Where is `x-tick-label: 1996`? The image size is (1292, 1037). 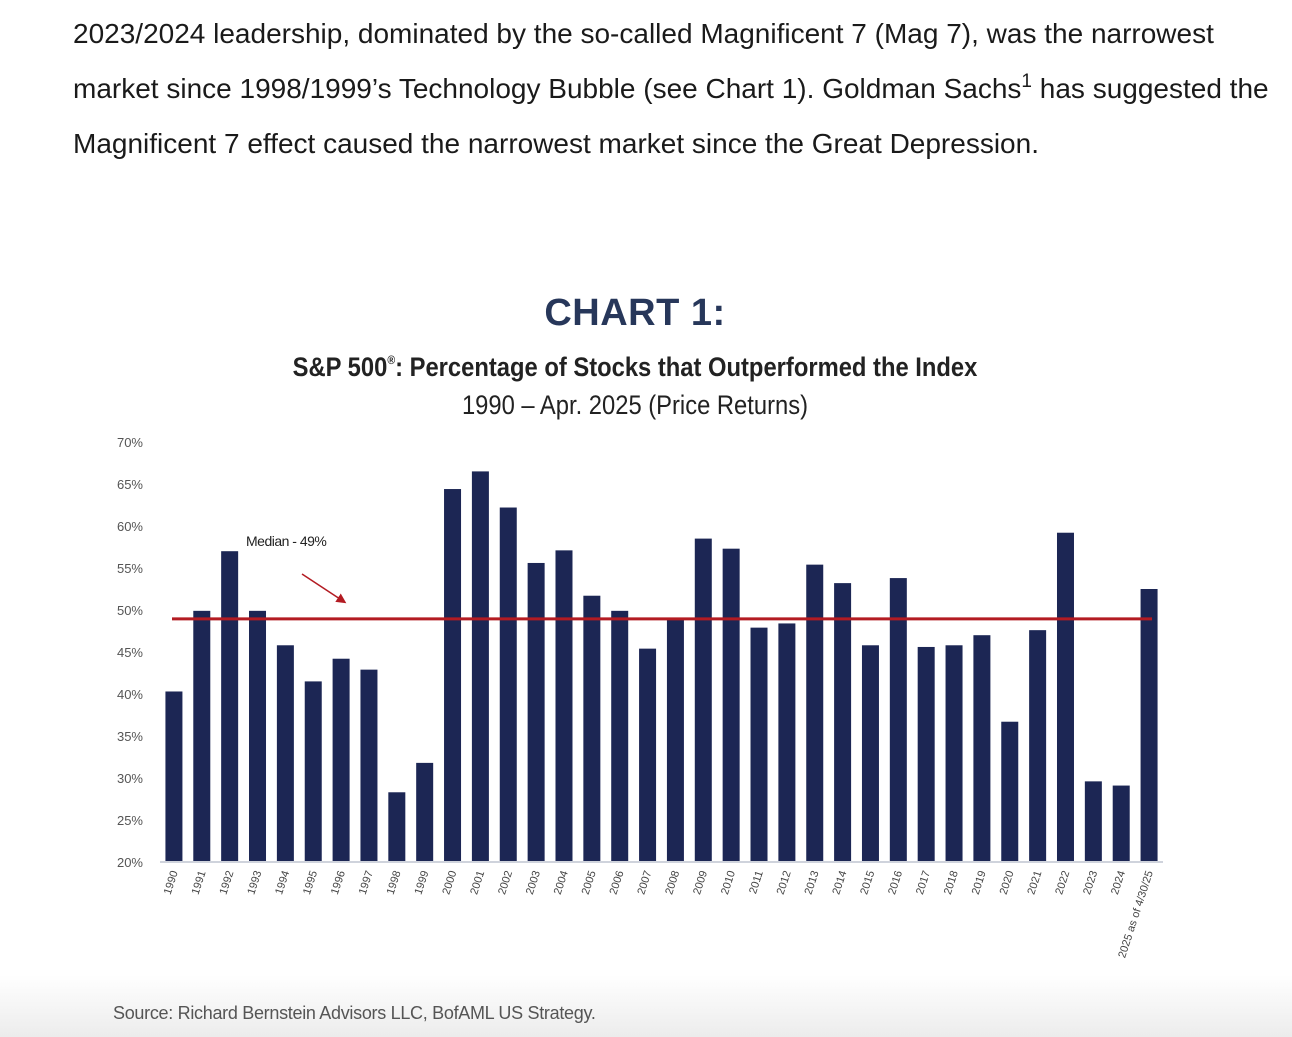 x-tick-label: 1996 is located at coordinates (338, 882).